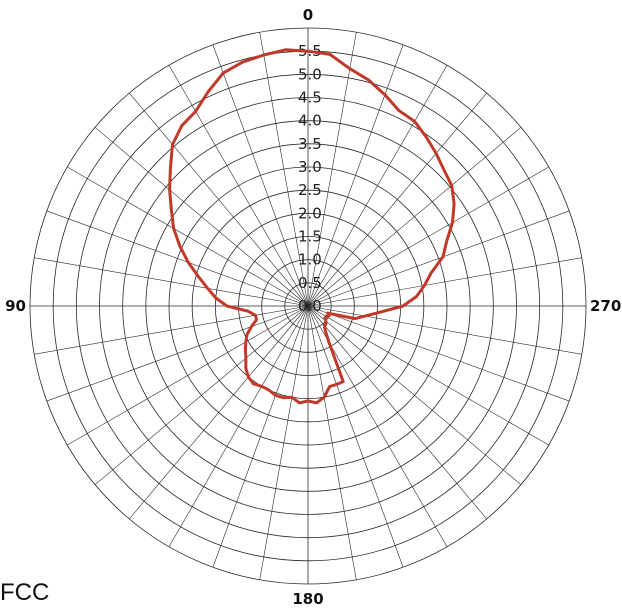 The width and height of the screenshot is (622, 614). What do you see at coordinates (310, 213) in the screenshot?
I see `r-tick-label: 2.0` at bounding box center [310, 213].